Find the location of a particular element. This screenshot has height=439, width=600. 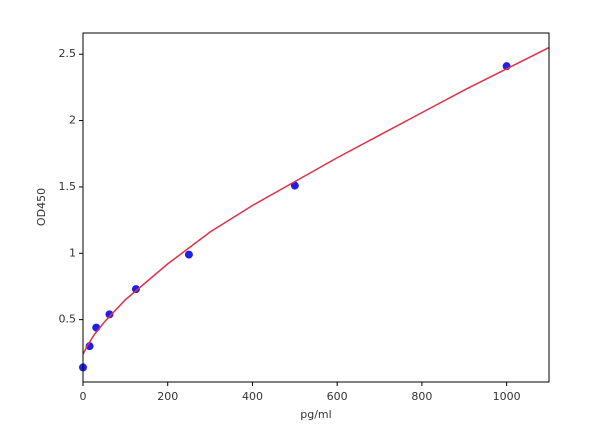

y-tick-label: 0.5 is located at coordinates (68, 319).